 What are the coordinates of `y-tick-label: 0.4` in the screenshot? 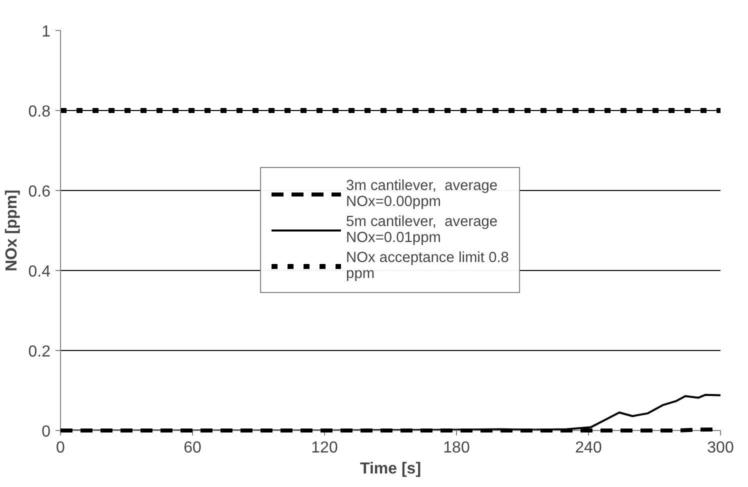 It's located at (39, 272).